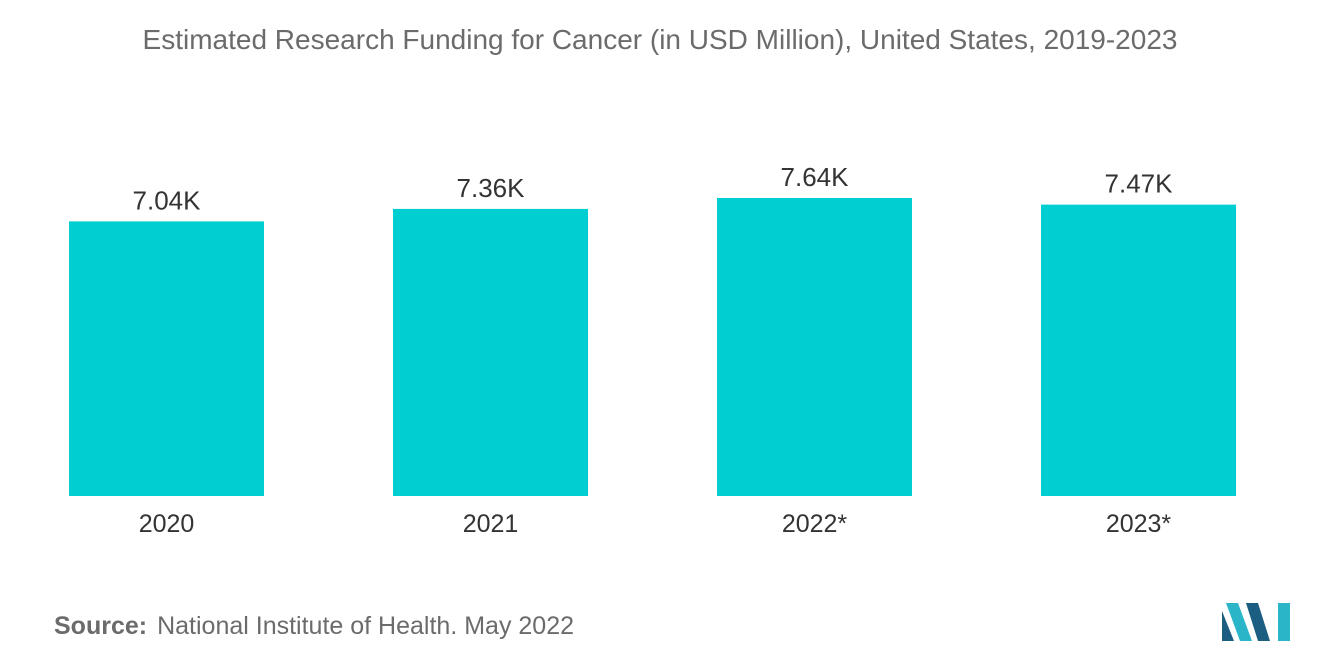  What do you see at coordinates (815, 177) in the screenshot?
I see `data-label-2022*: 7.64K` at bounding box center [815, 177].